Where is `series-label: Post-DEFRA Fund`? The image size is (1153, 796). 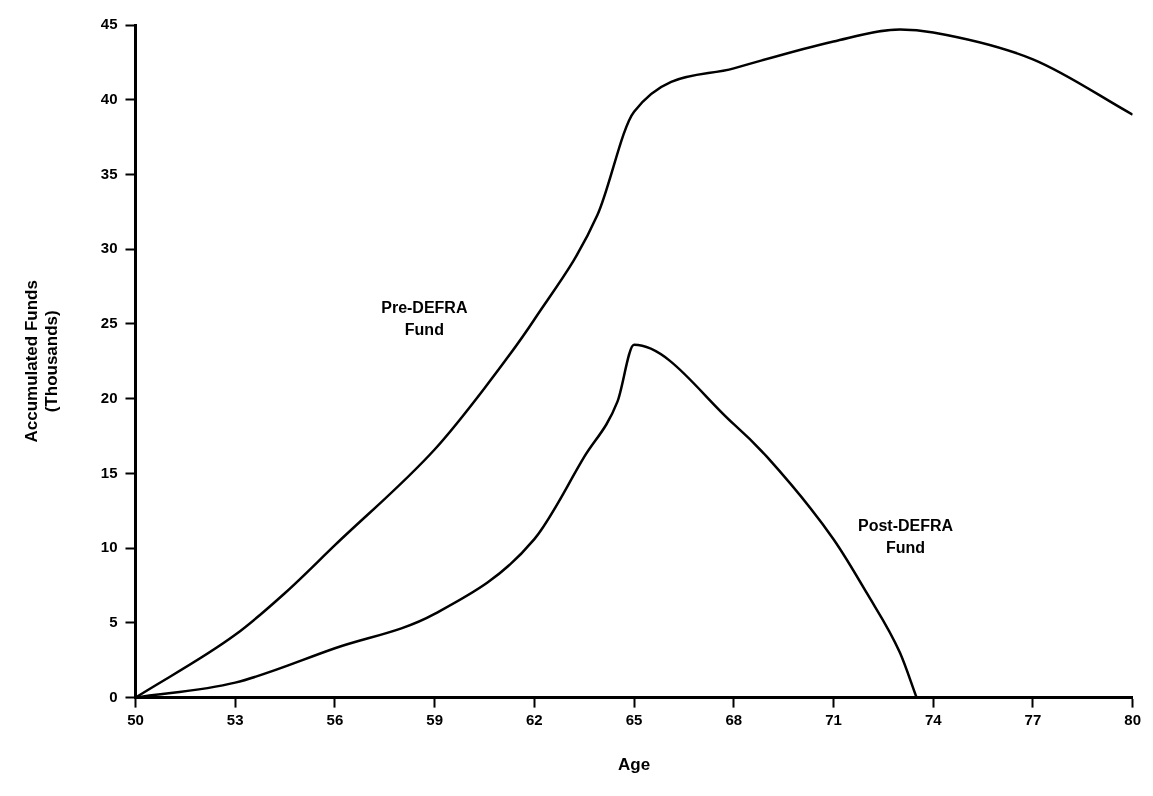 series-label: Post-DEFRA Fund is located at coordinates (905, 536).